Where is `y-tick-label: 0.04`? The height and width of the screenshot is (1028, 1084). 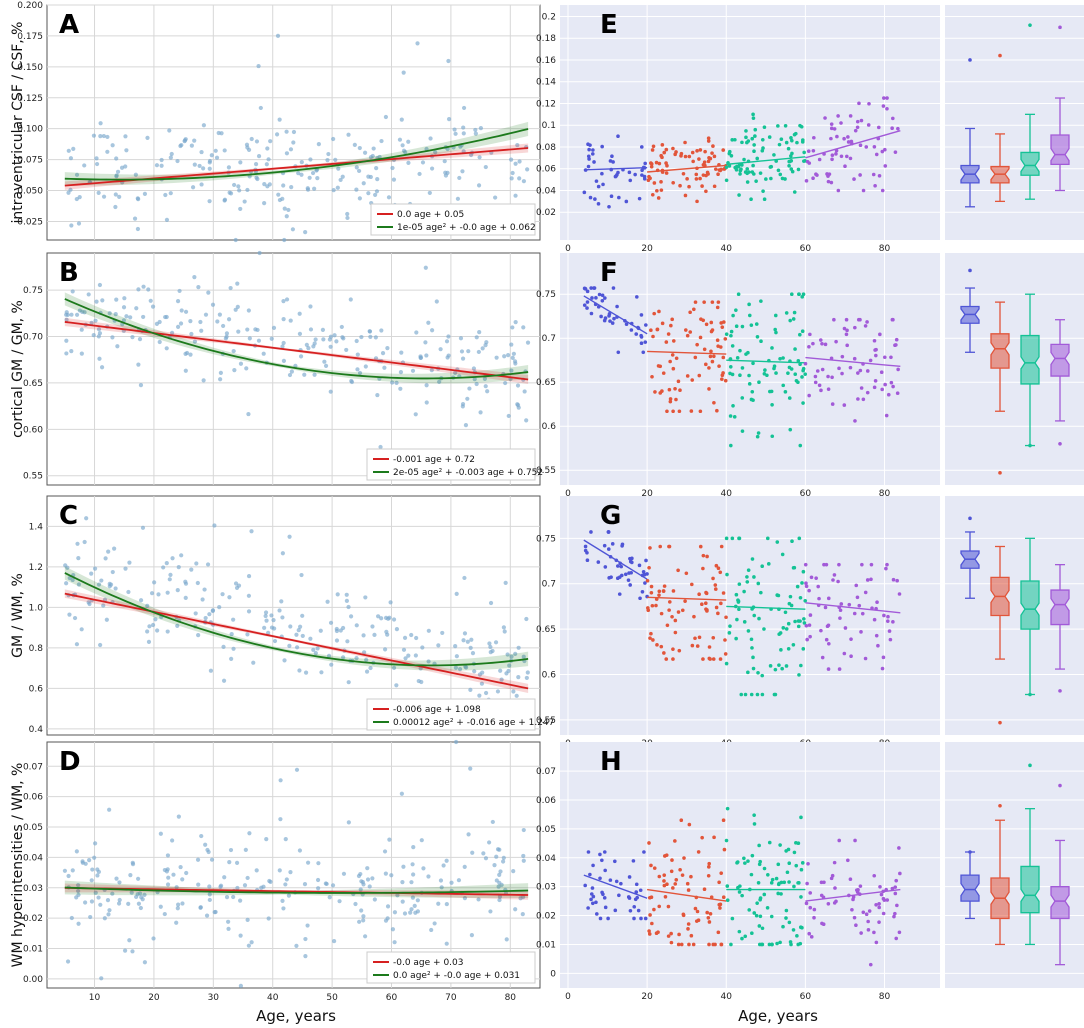 y-tick-label: 0.04 is located at coordinates (33, 858).